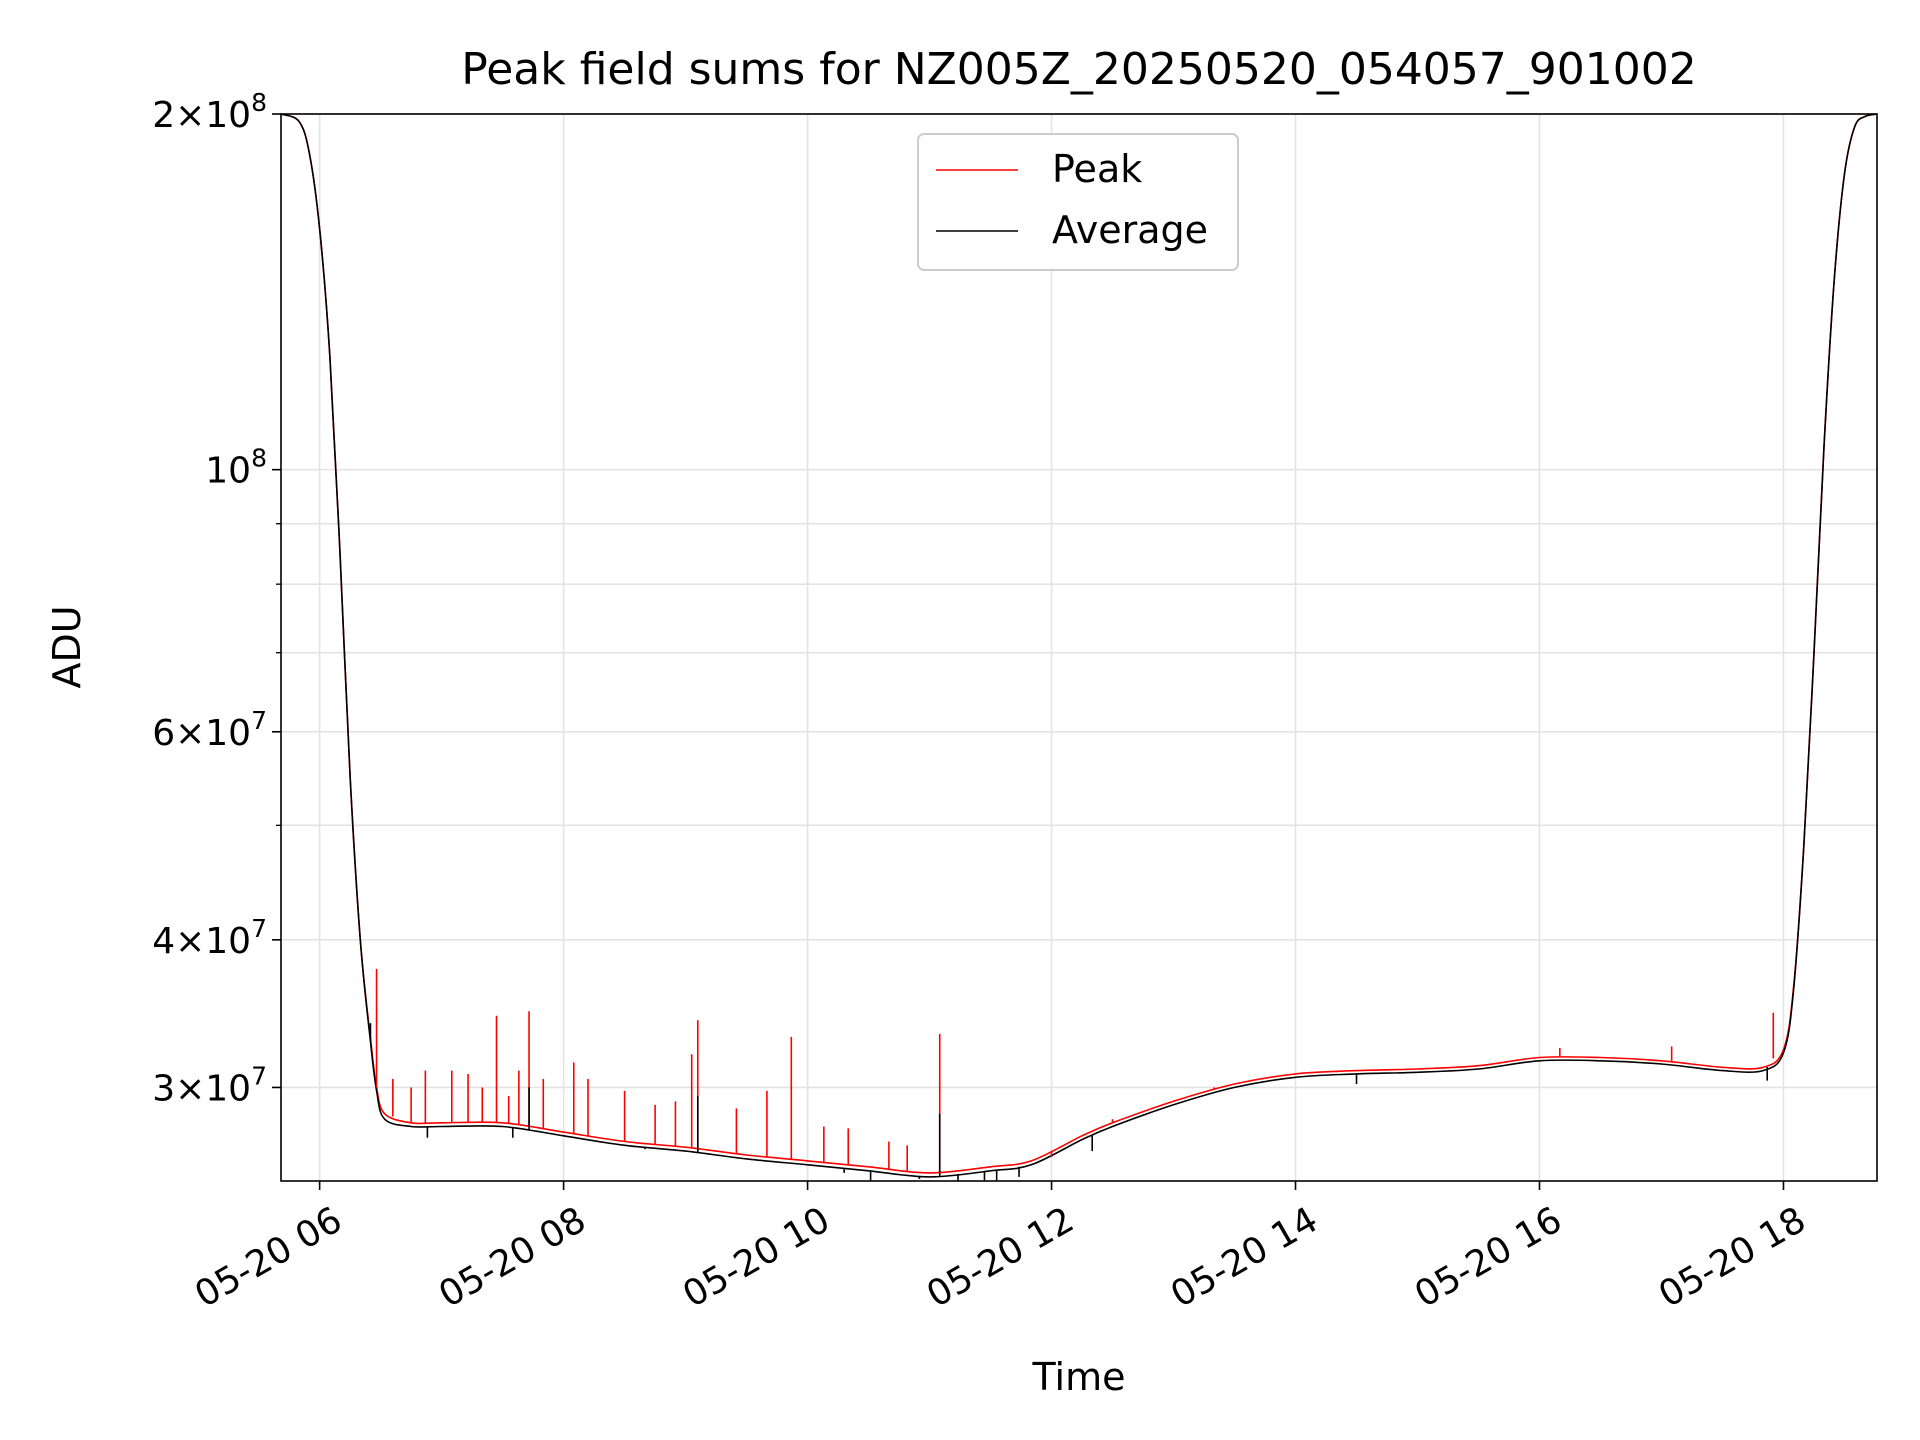 This screenshot has width=1920, height=1440. What do you see at coordinates (1130, 230) in the screenshot?
I see `legend-label-average: Average` at bounding box center [1130, 230].